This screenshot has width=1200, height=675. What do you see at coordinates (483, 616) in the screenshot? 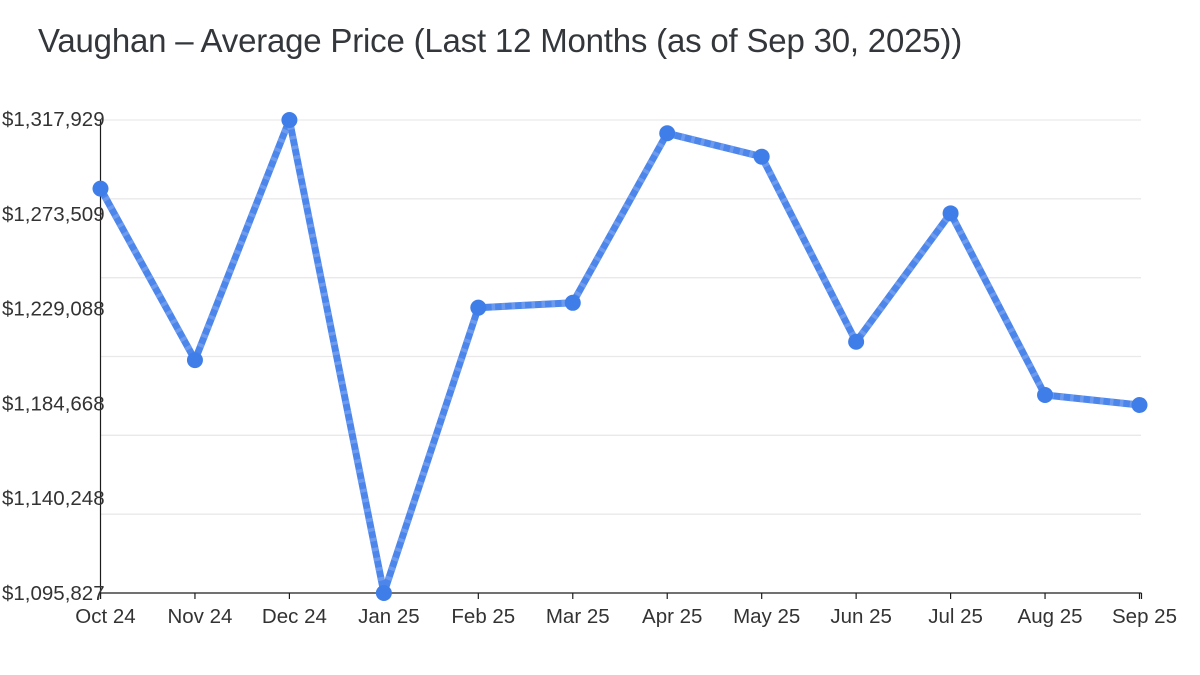
I see `x-tick-label: Feb 25` at bounding box center [483, 616].